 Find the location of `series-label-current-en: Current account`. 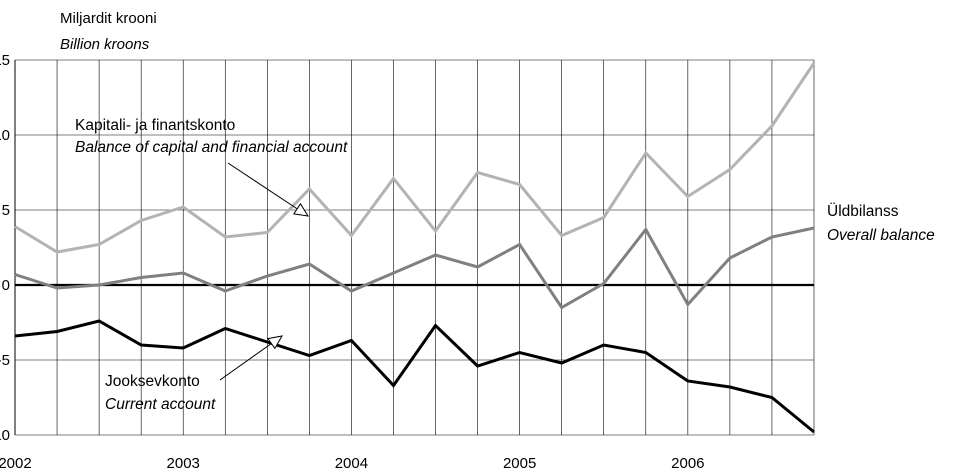

series-label-current-en: Current account is located at coordinates (160, 404).